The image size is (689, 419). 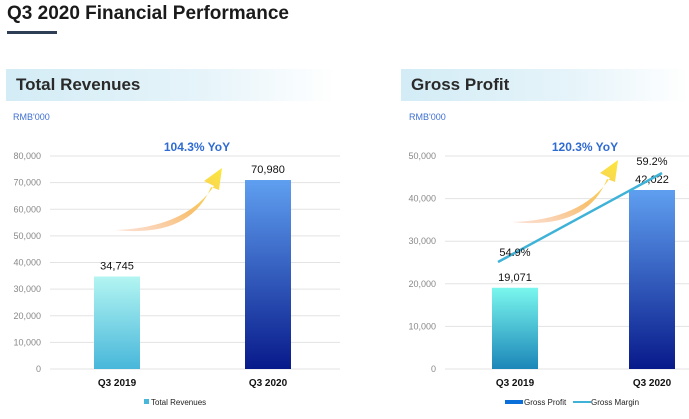 I want to click on gross-margin-line, so click(x=580, y=217).